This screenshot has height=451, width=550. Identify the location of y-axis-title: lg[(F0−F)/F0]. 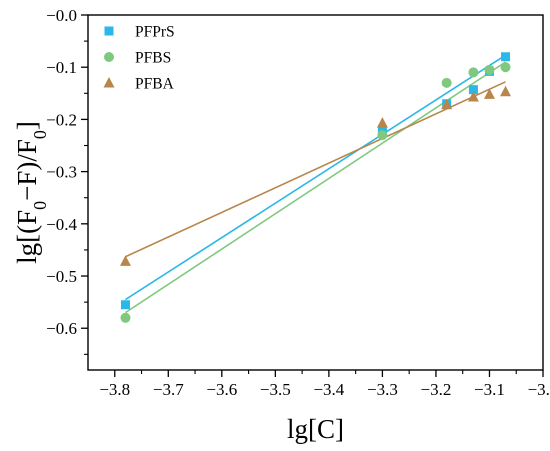
(31, 192).